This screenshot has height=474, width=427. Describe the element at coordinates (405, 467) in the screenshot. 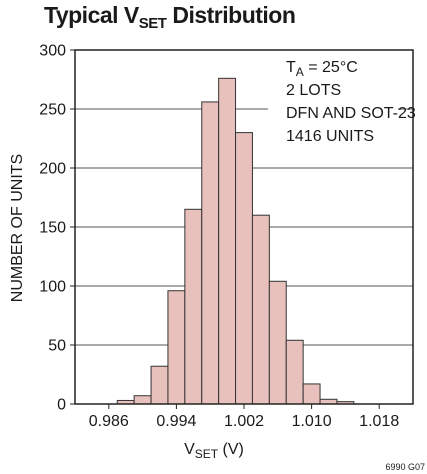

I see `figure-number: 6990 G07` at that location.